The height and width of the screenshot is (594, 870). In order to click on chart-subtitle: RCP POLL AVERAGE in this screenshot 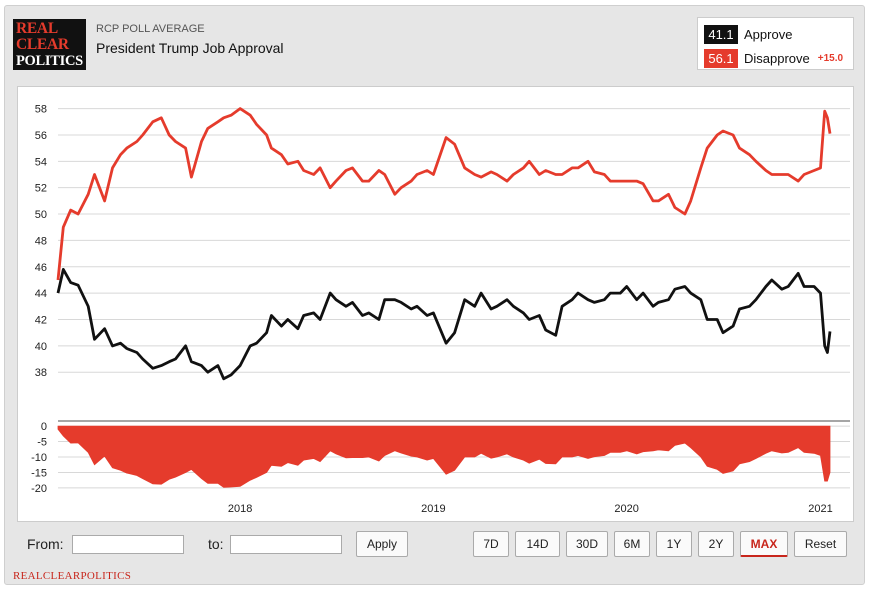, I will do `click(150, 29)`.